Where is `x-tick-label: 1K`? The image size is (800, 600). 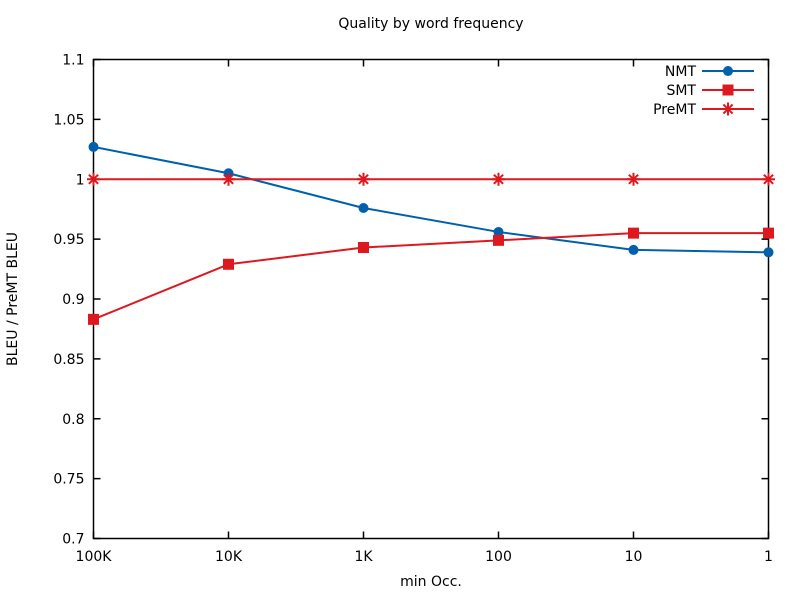
x-tick-label: 1K is located at coordinates (363, 557).